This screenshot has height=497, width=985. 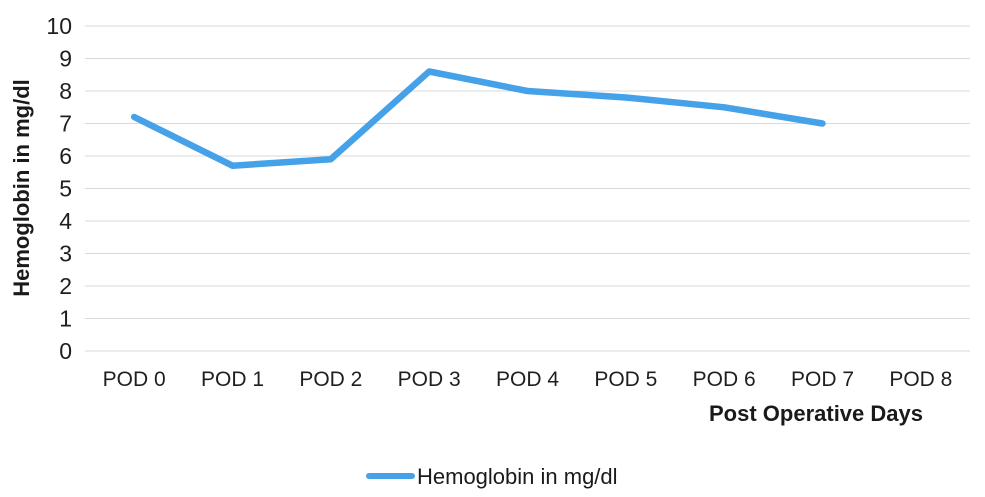 I want to click on y-tick-label: 10, so click(x=59, y=26).